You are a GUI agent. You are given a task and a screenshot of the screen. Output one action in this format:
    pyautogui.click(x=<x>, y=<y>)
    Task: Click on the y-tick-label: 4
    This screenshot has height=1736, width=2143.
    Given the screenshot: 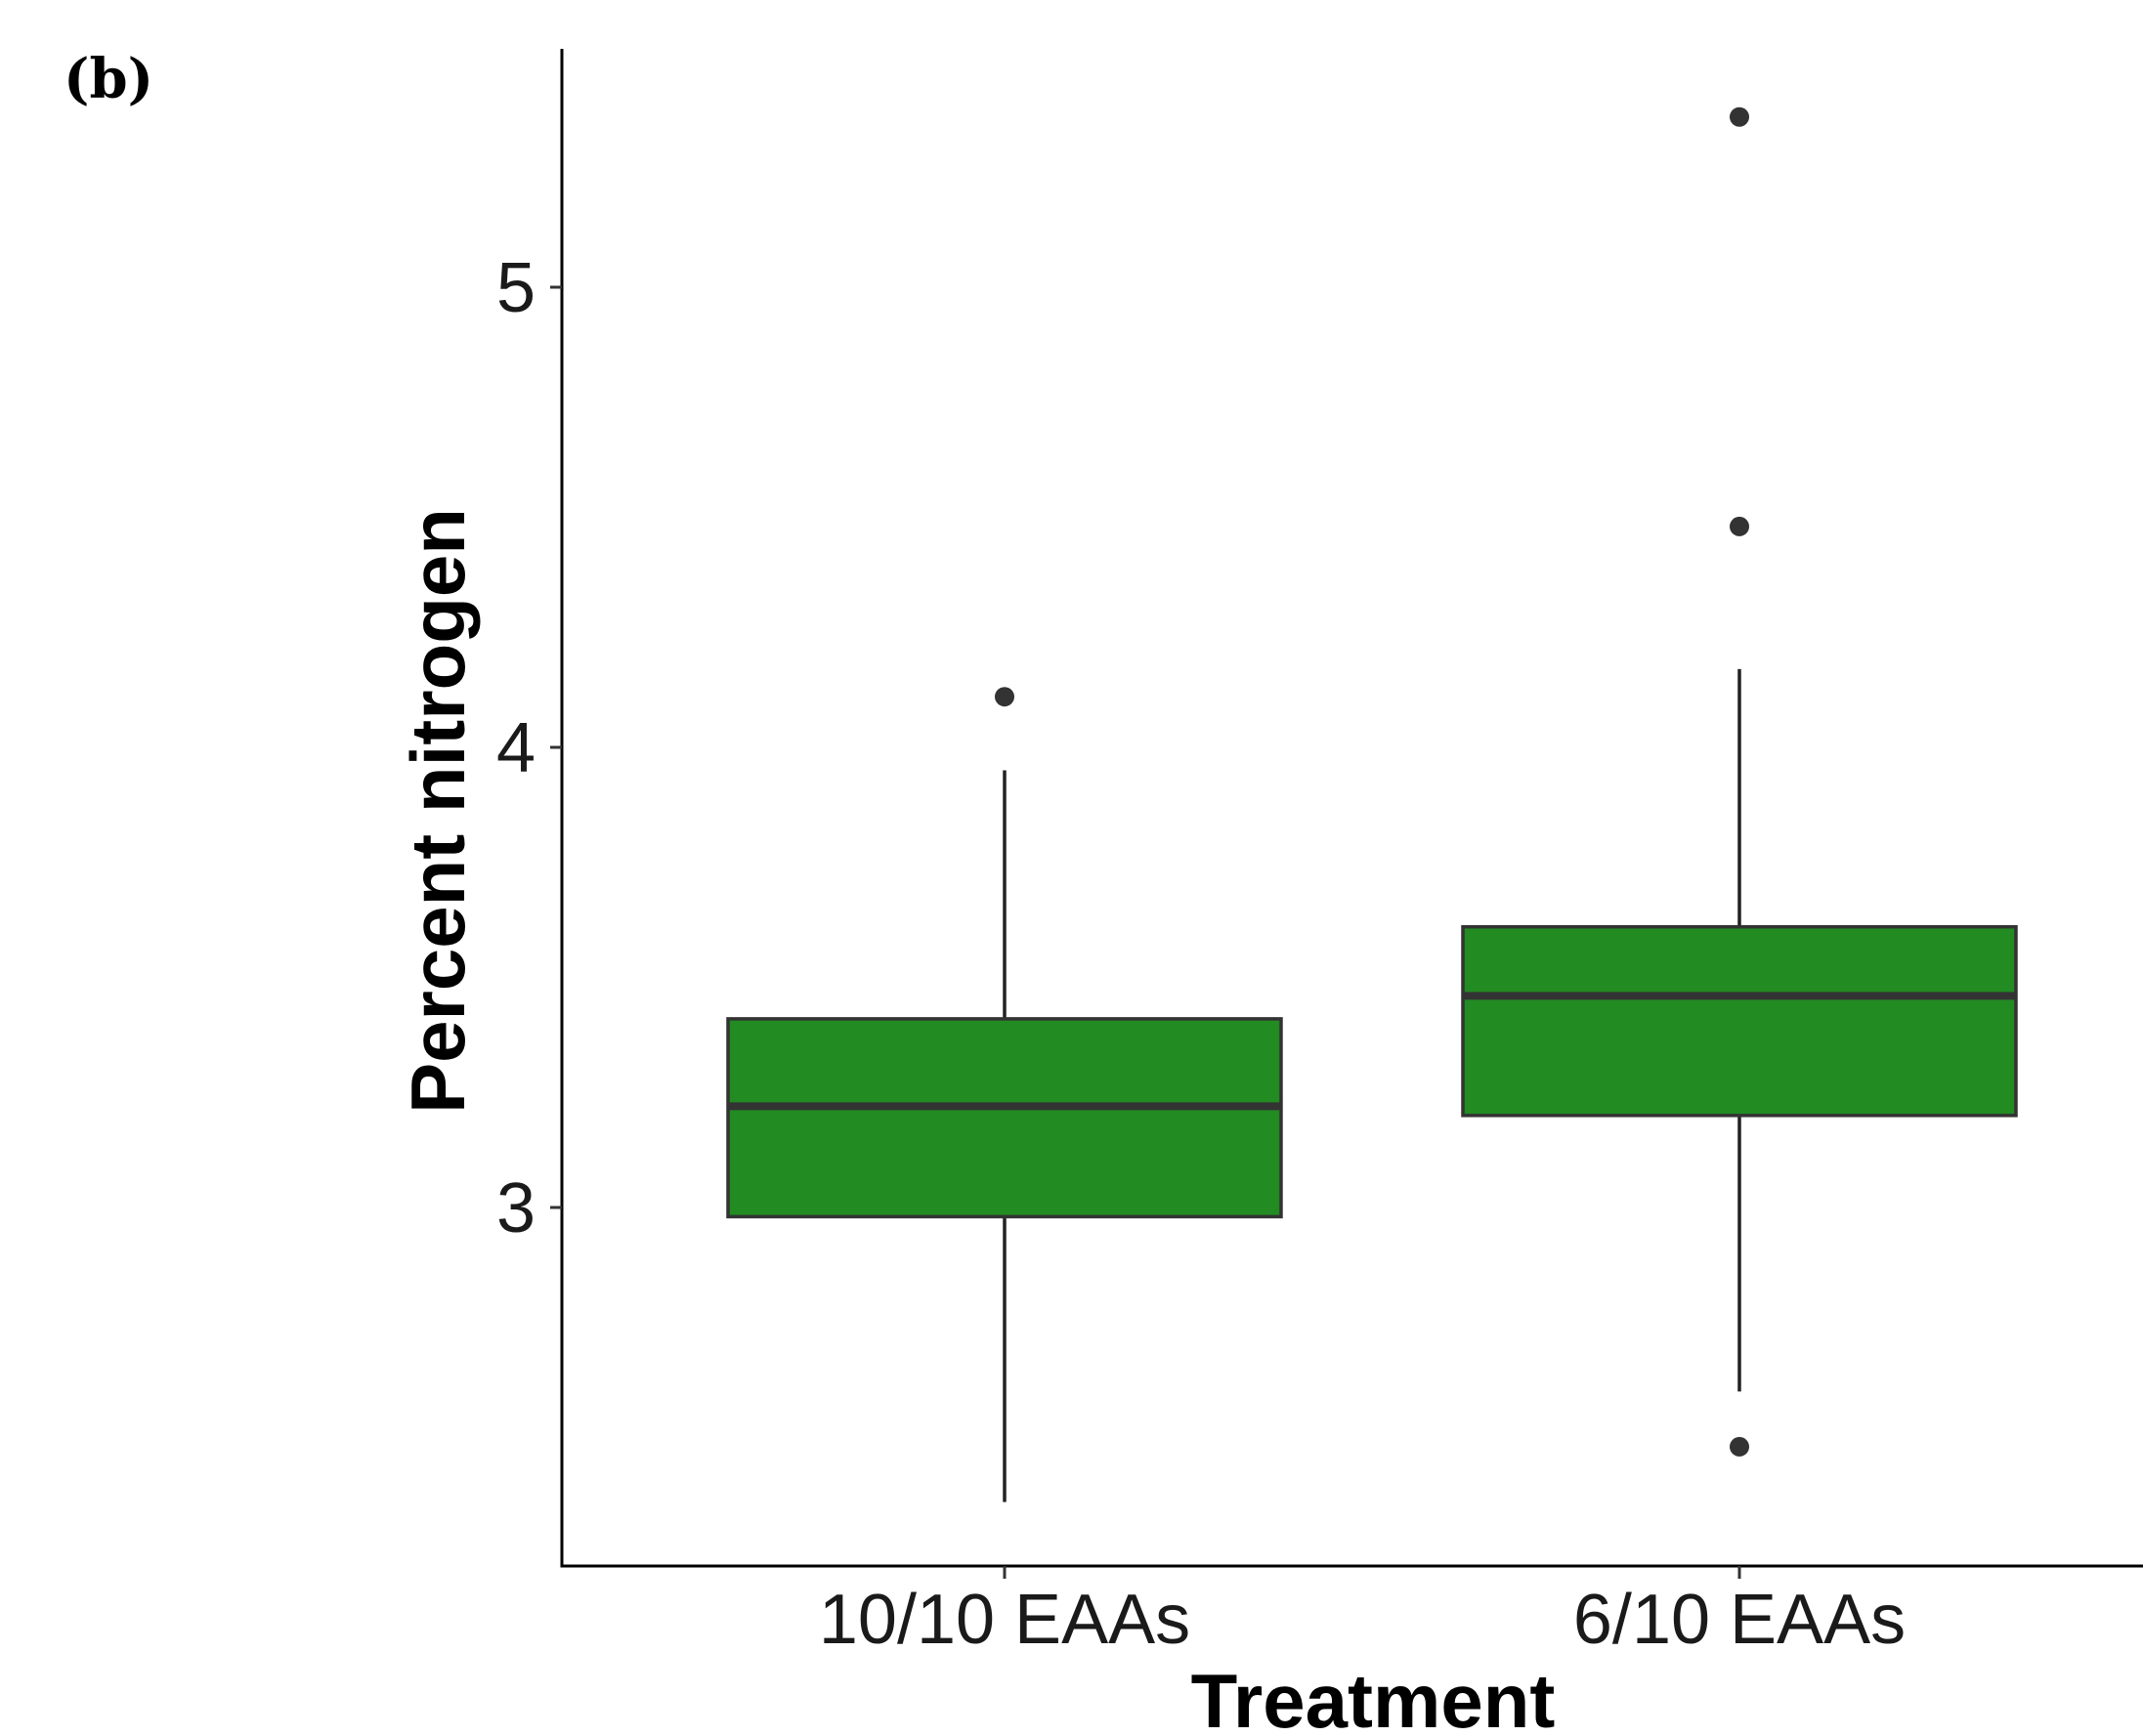 What is the action you would take?
    pyautogui.click(x=516, y=748)
    